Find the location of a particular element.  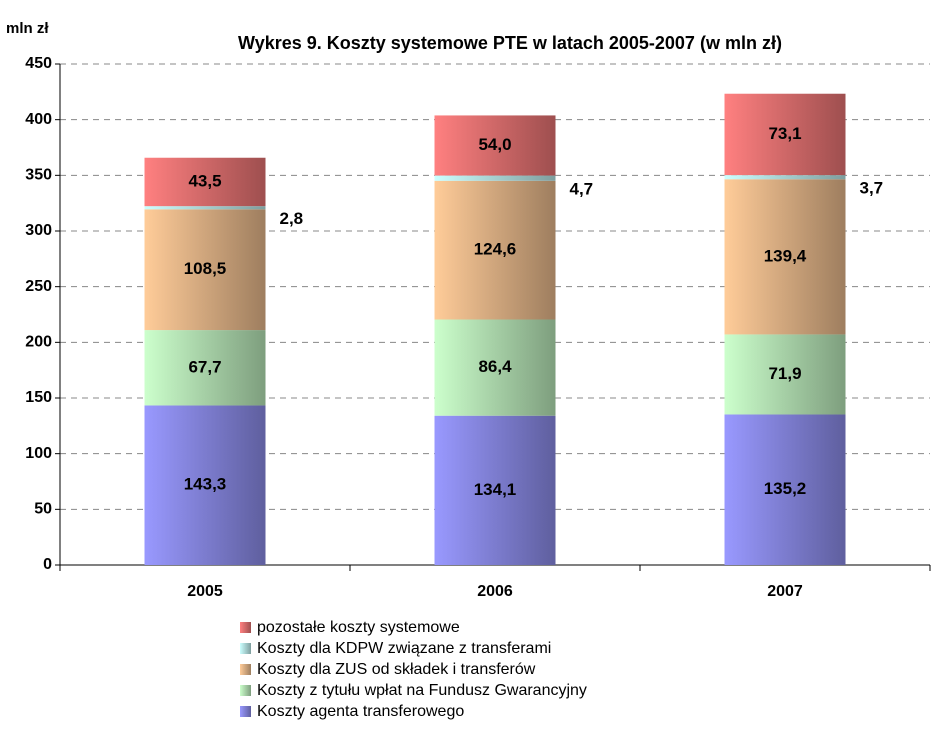

y-axis-label: mln zł is located at coordinates (27, 28).